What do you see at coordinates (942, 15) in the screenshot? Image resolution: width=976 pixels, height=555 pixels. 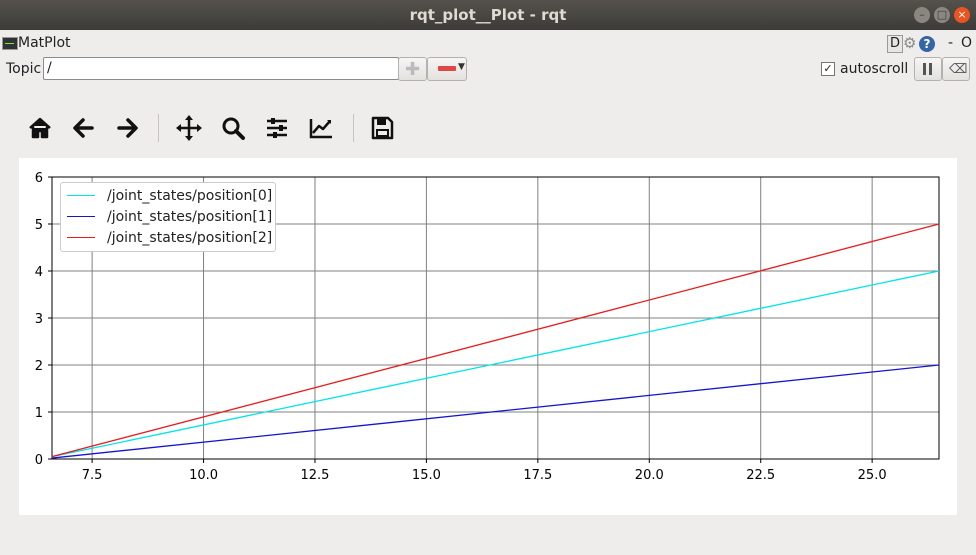 I see `maximize-button: □` at bounding box center [942, 15].